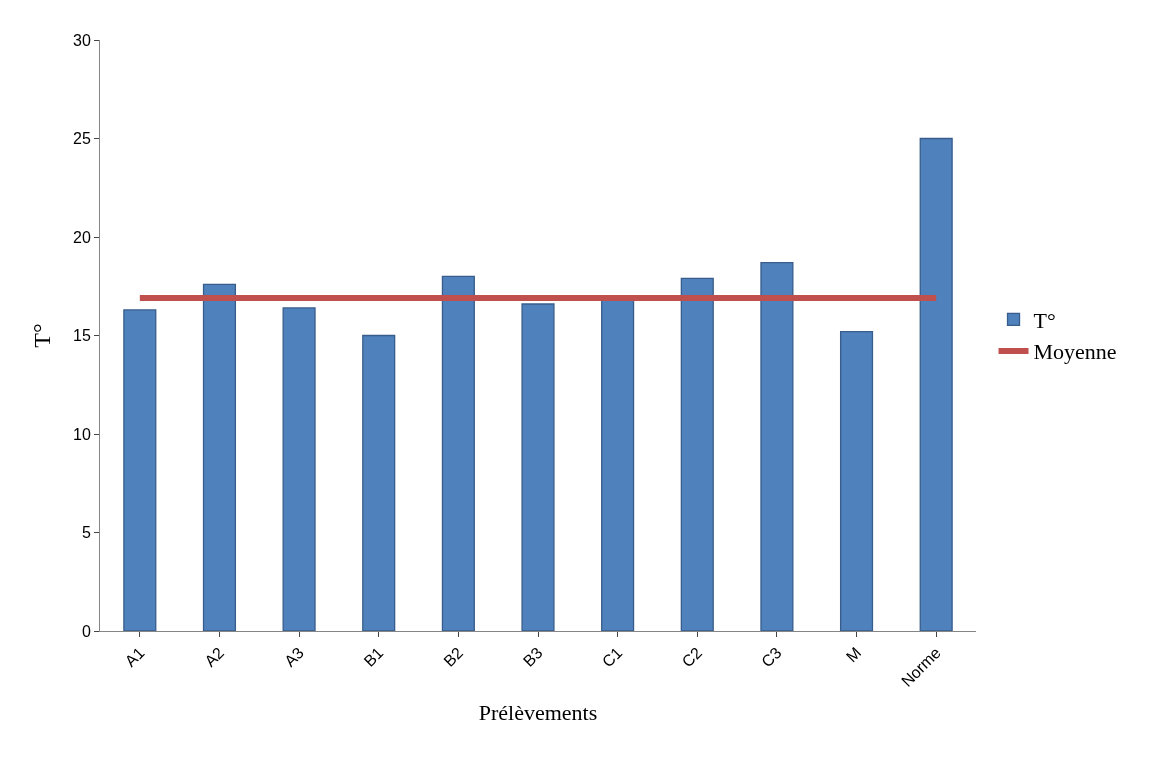 This screenshot has width=1176, height=771. Describe the element at coordinates (1075, 352) in the screenshot. I see `legend-label: Moyenne` at that location.